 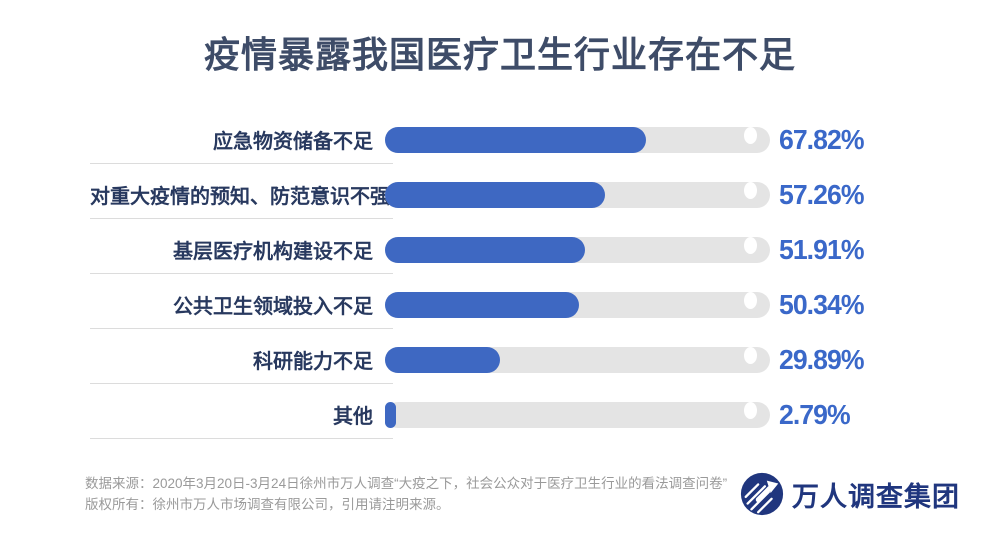 I want to click on chart-row: 对重大疫情的预知、防范意识不强 57.26%, so click(x=530, y=194).